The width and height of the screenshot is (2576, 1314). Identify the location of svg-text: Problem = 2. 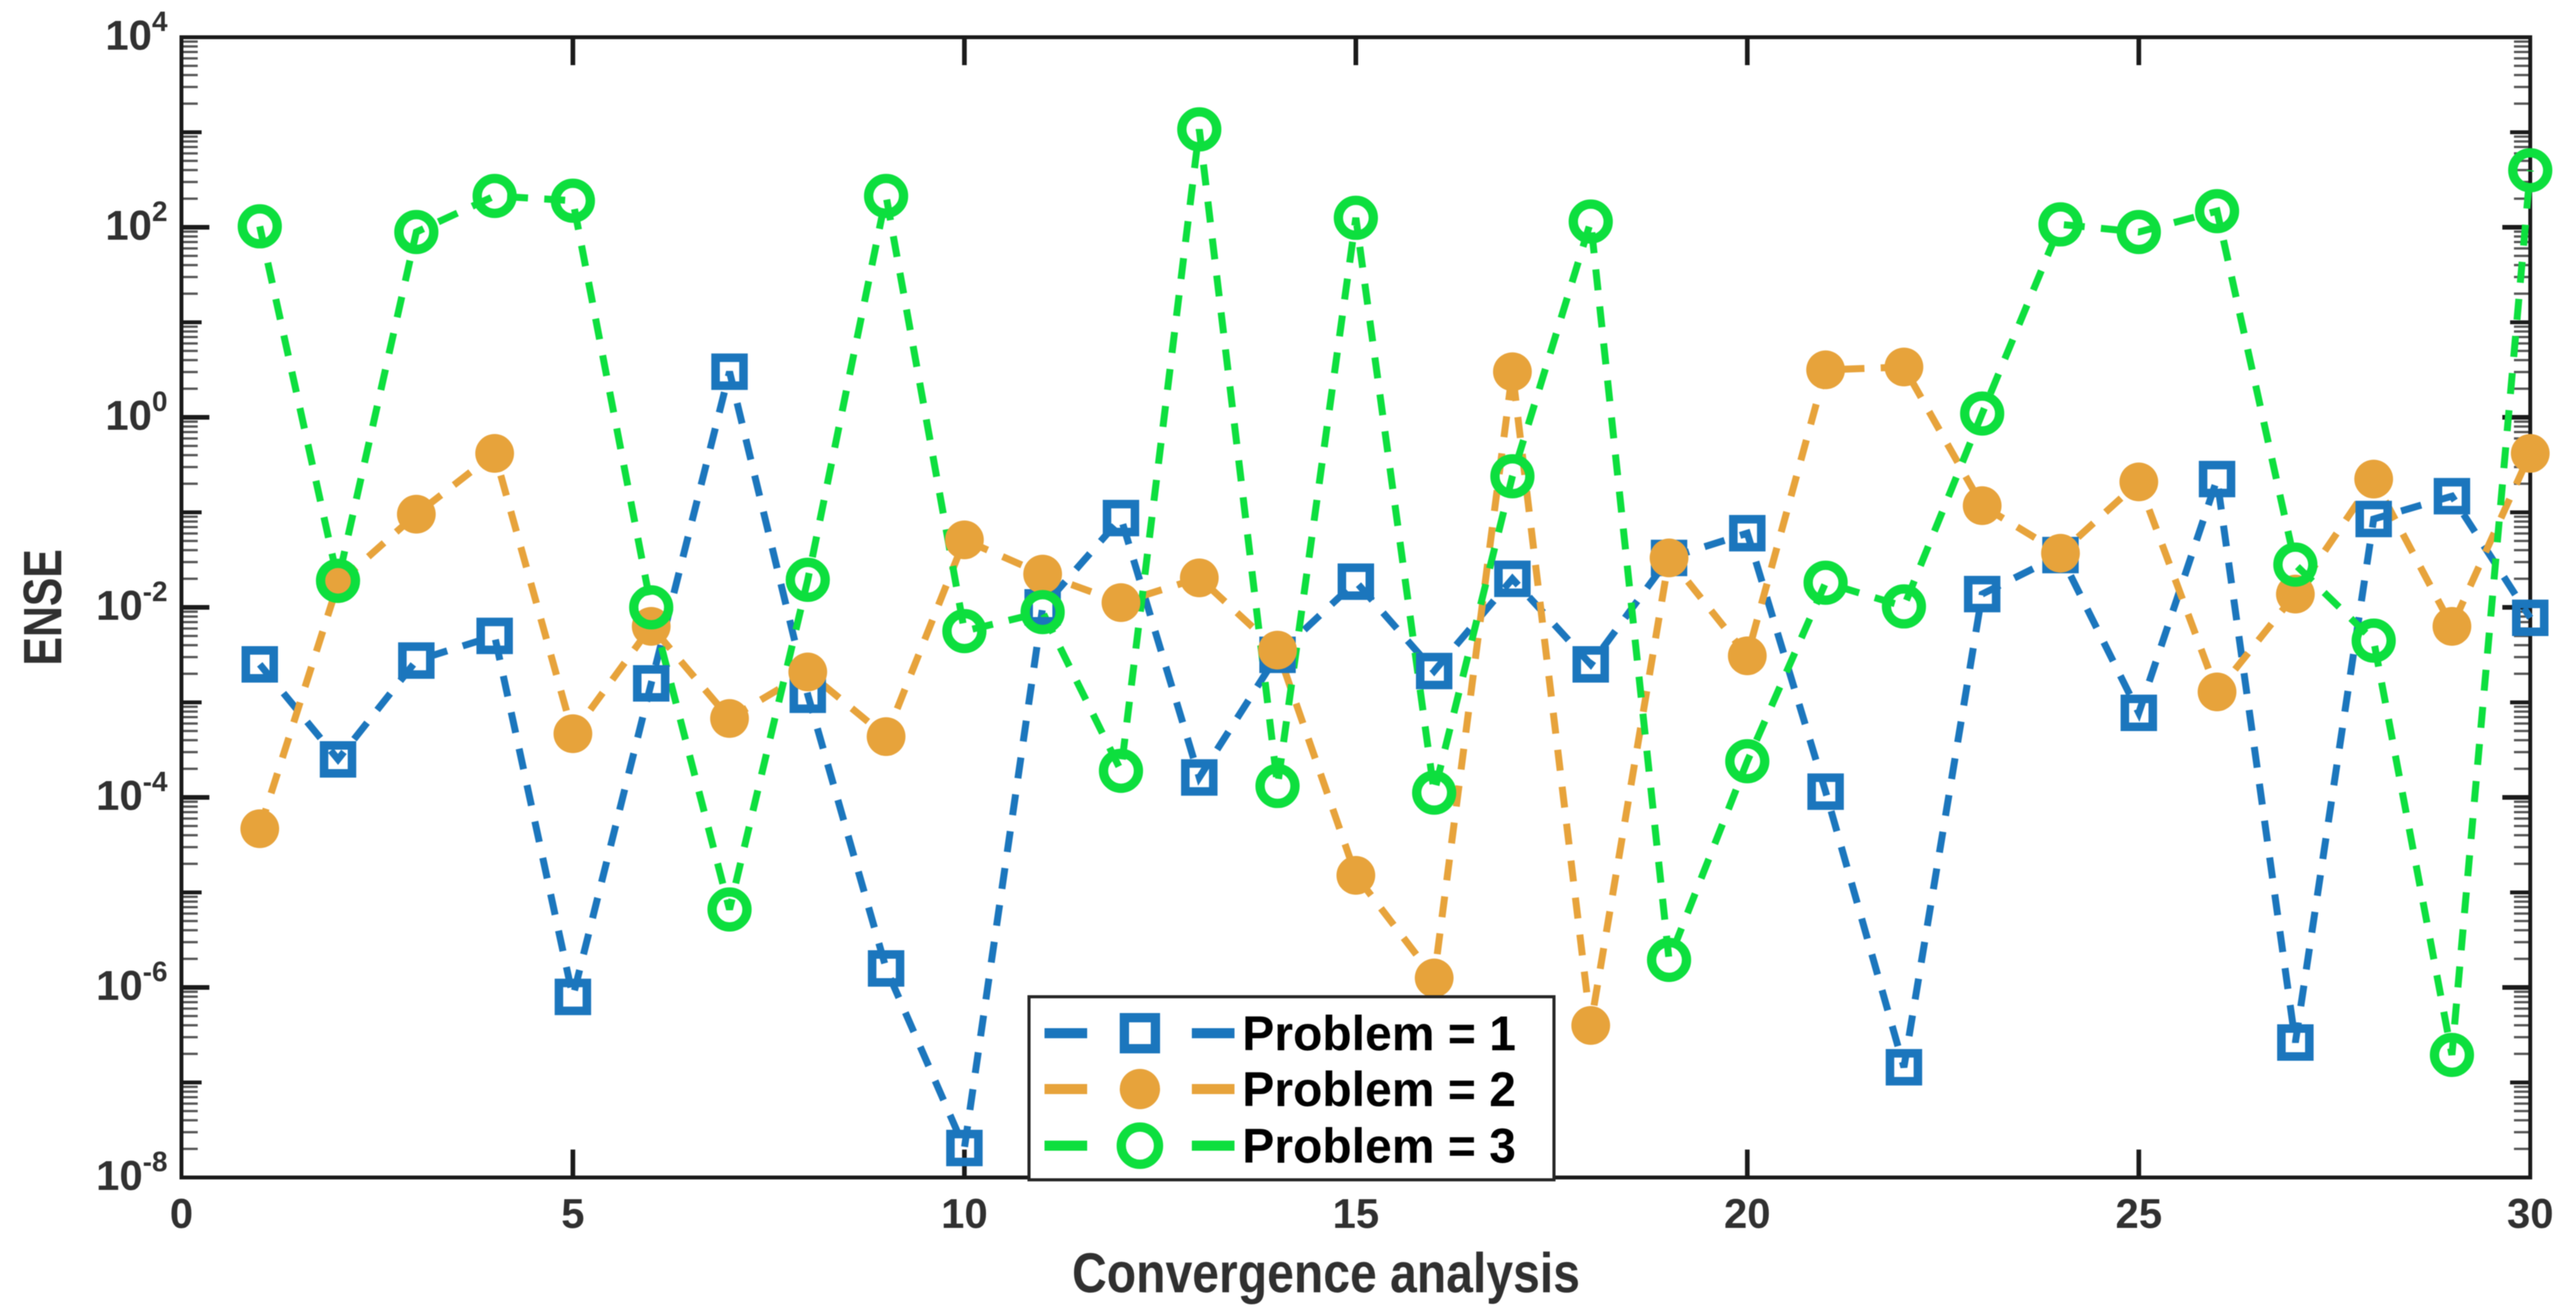
(1379, 1090).